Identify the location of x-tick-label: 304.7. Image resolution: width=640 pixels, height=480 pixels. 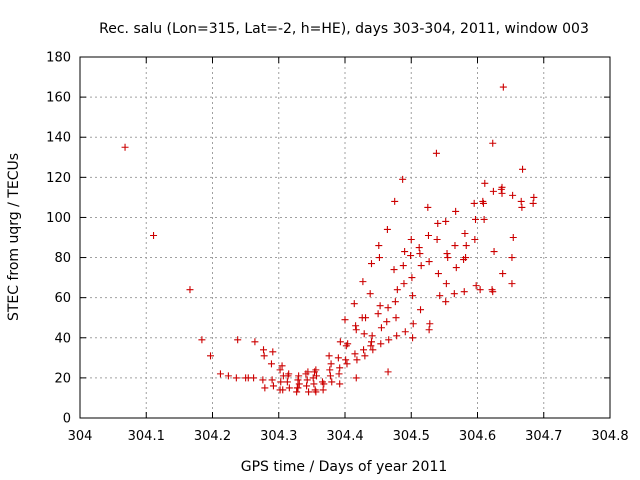
(543, 436).